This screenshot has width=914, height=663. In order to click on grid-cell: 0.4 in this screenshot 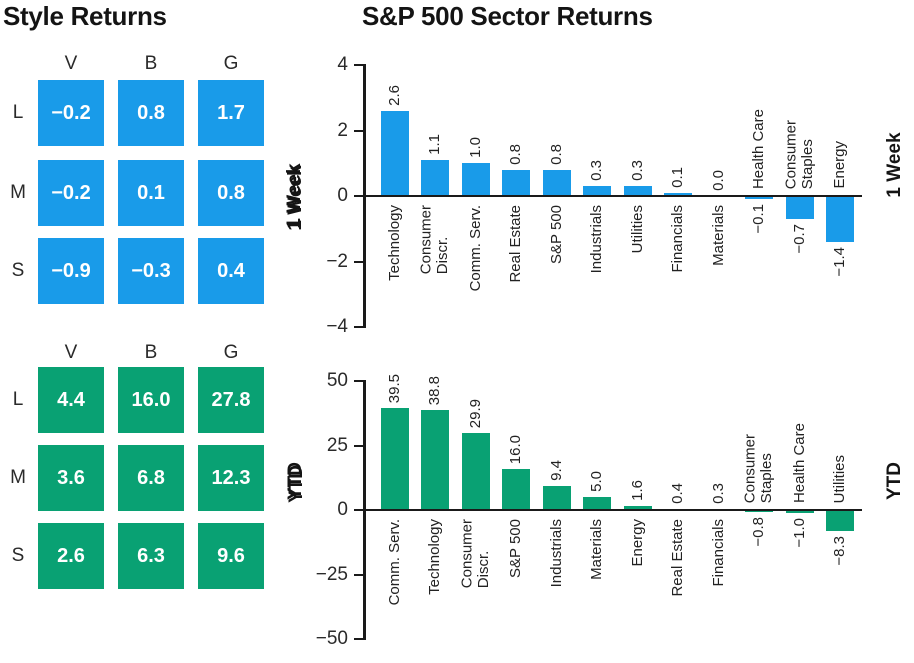, I will do `click(231, 271)`.